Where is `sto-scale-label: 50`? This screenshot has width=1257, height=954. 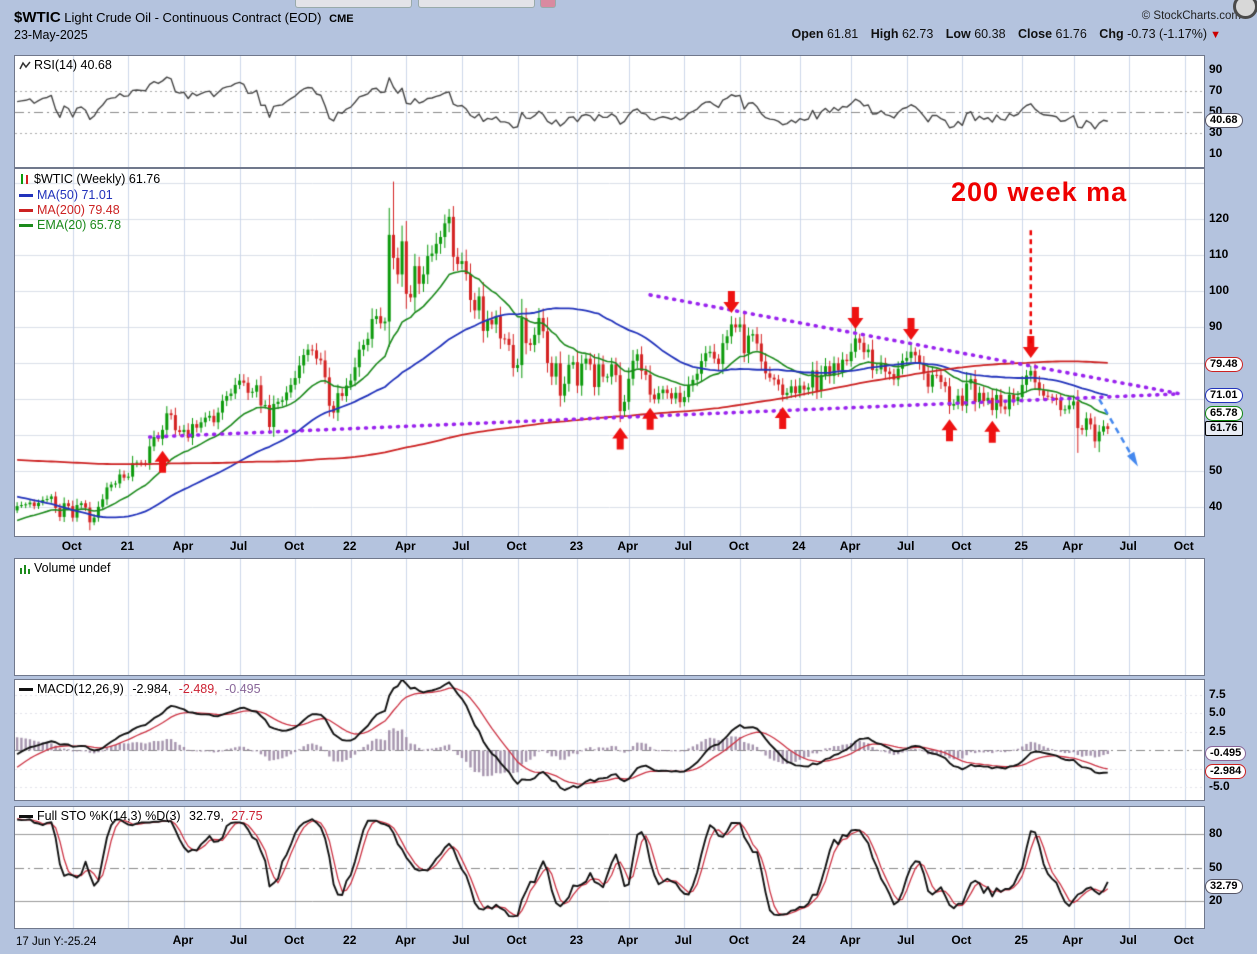 sto-scale-label: 50 is located at coordinates (1216, 866).